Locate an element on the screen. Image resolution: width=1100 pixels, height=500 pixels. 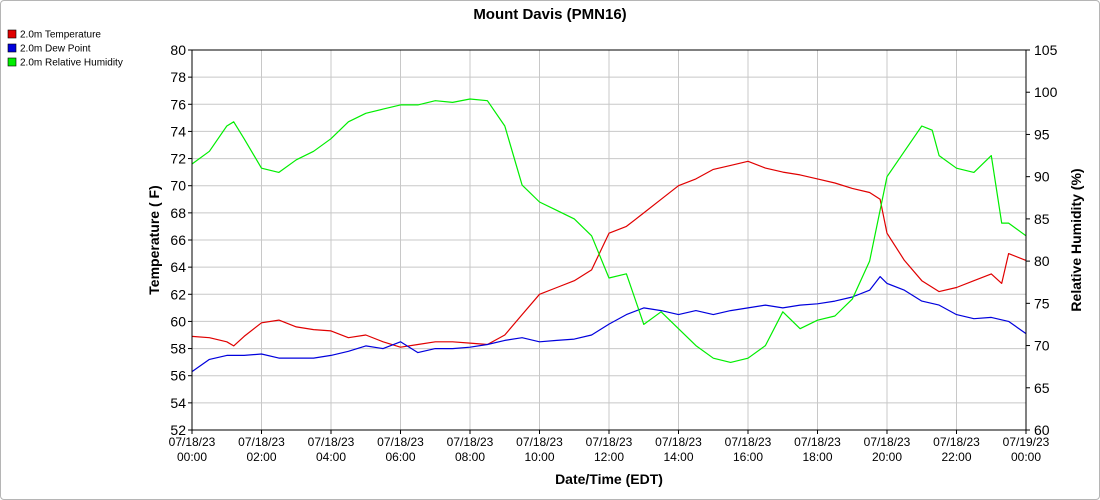
legend-swatch-dew-point is located at coordinates (12, 48).